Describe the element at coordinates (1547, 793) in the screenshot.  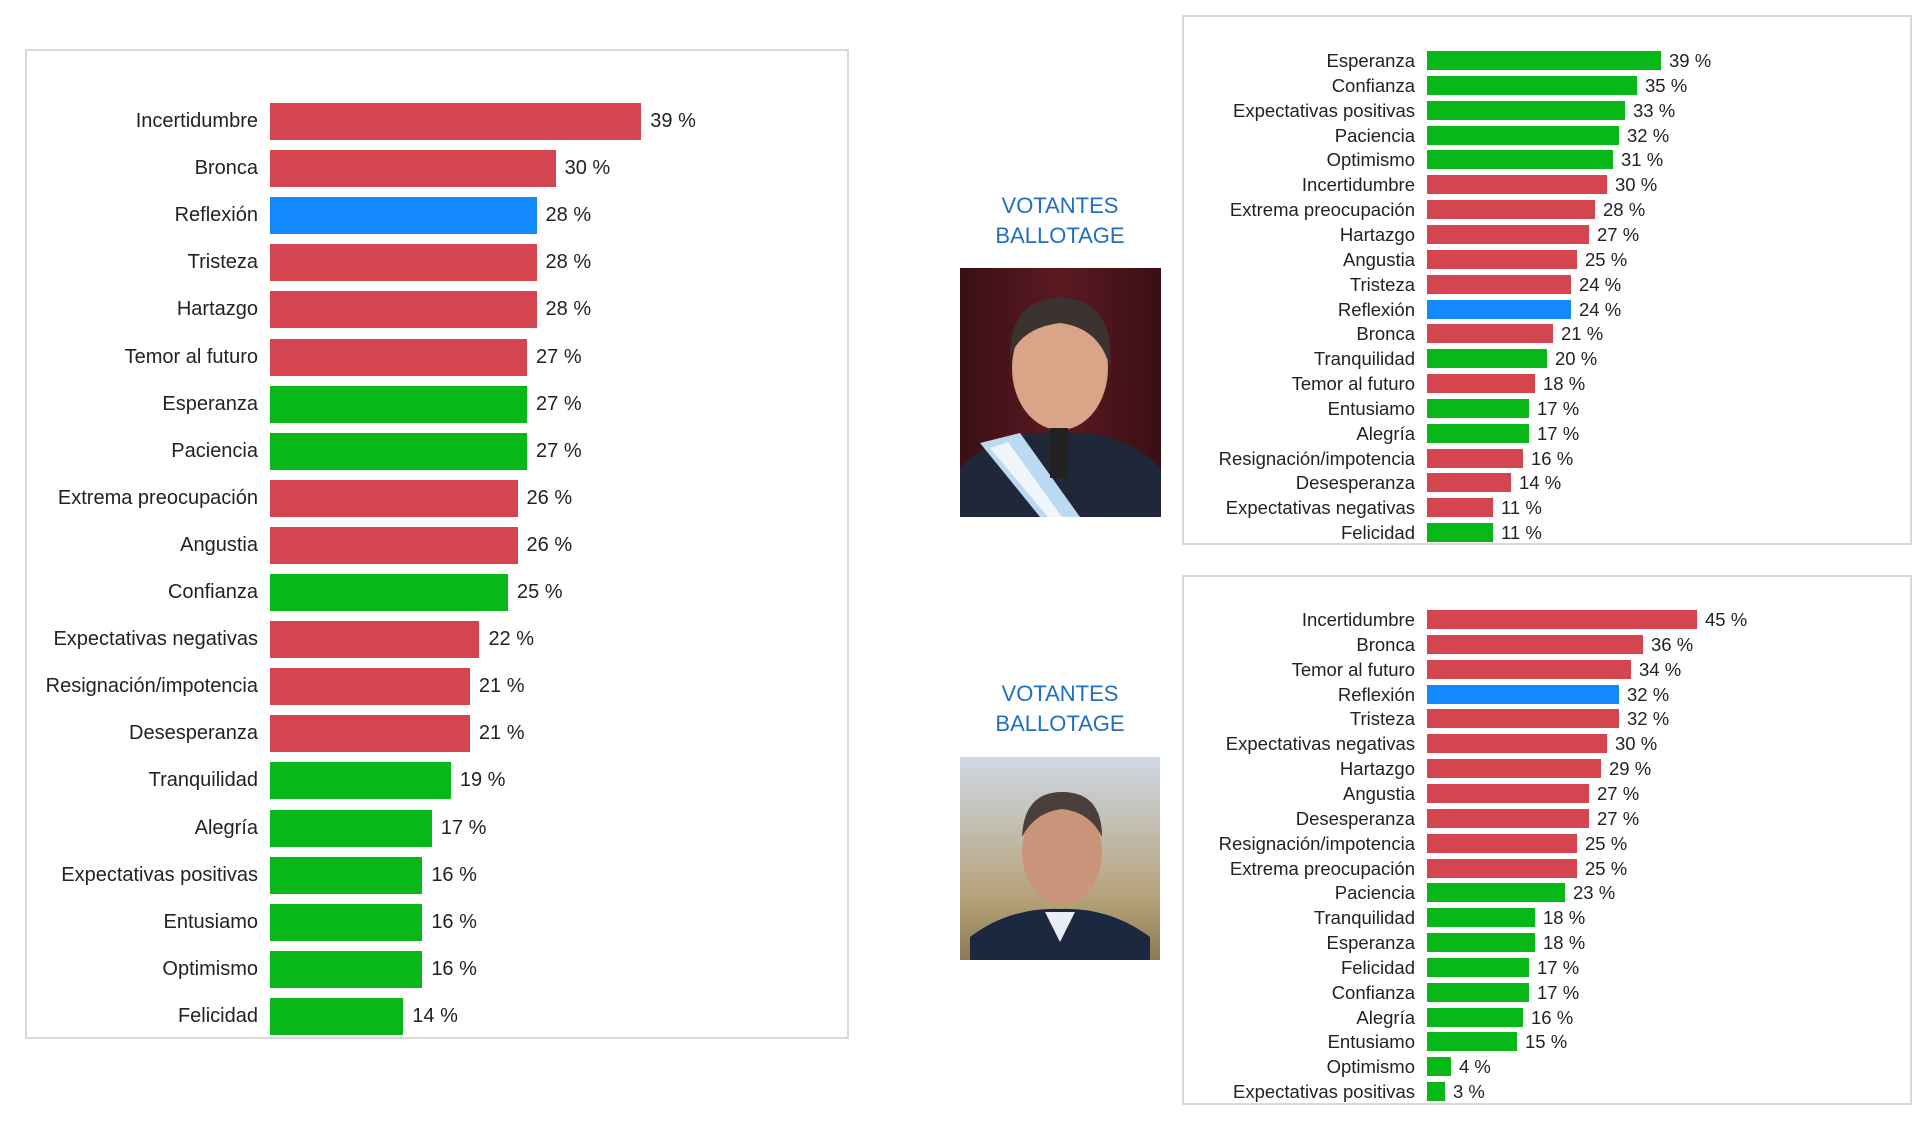
I see `bar-row: Angustia 27 %` at that location.